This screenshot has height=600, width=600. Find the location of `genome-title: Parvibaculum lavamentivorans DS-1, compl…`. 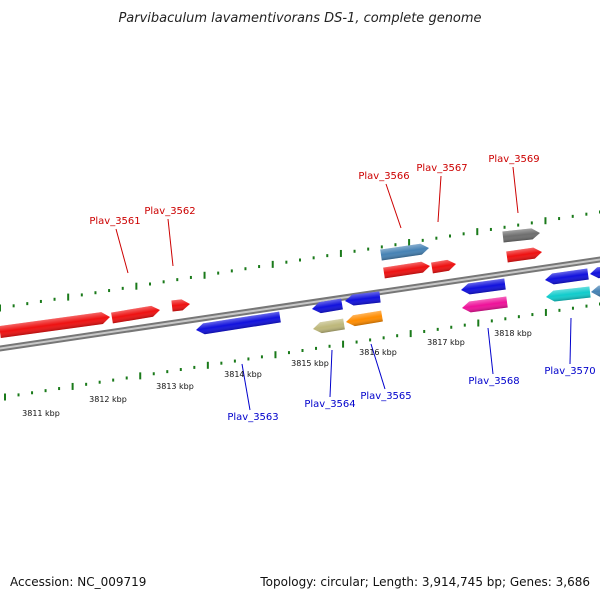

genome-title: Parvibaculum lavamentivorans DS-1, compl… is located at coordinates (299, 18).